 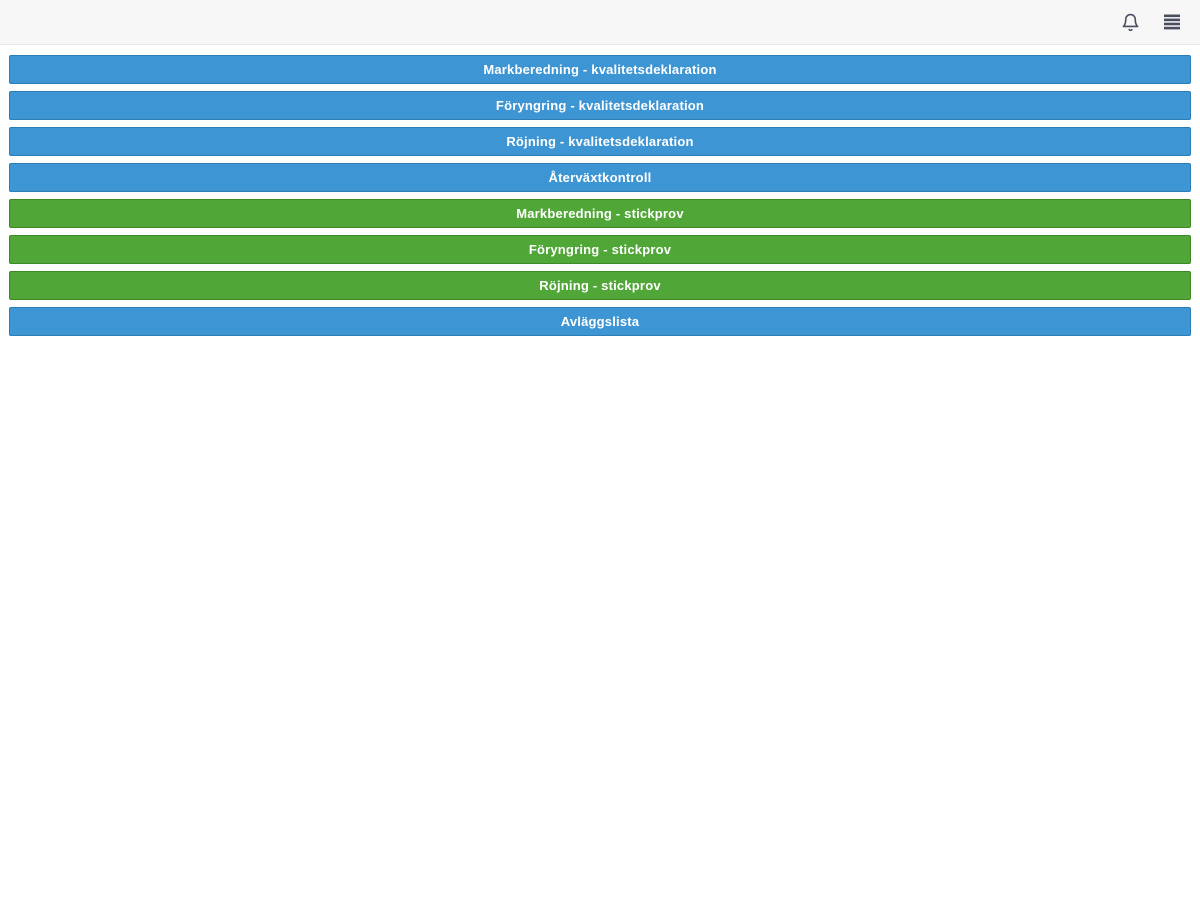 I want to click on nav-button-foryngring-stickprov: Föryngring - stickprov, so click(x=600, y=249).